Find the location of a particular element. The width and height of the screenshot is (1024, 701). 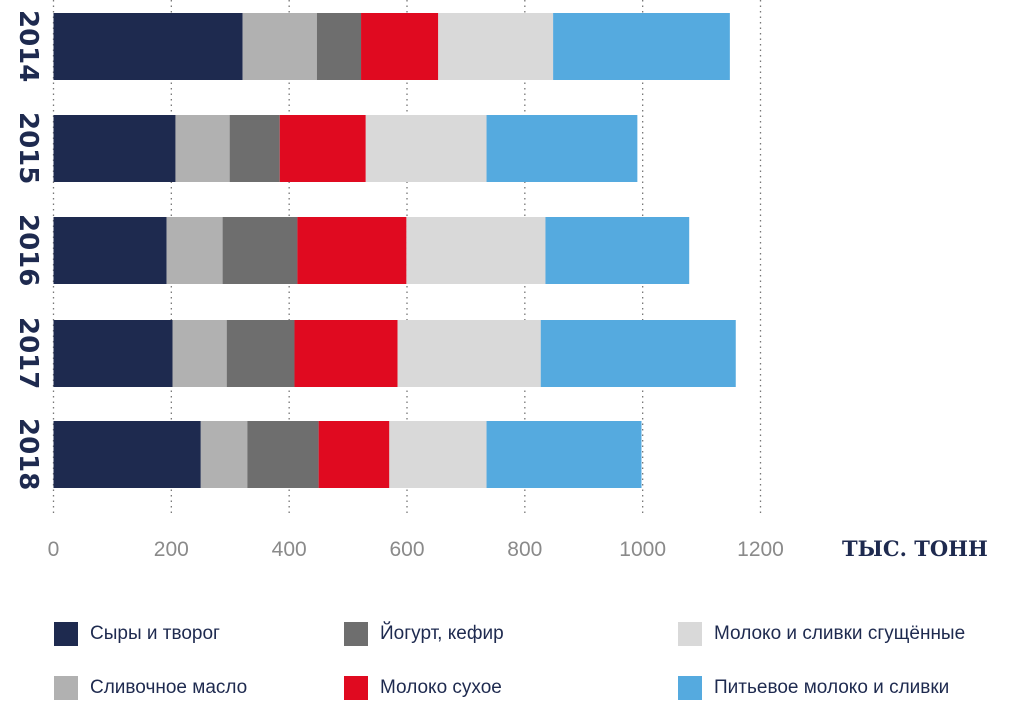

legend-label: Йогурт, кефир is located at coordinates (442, 633).